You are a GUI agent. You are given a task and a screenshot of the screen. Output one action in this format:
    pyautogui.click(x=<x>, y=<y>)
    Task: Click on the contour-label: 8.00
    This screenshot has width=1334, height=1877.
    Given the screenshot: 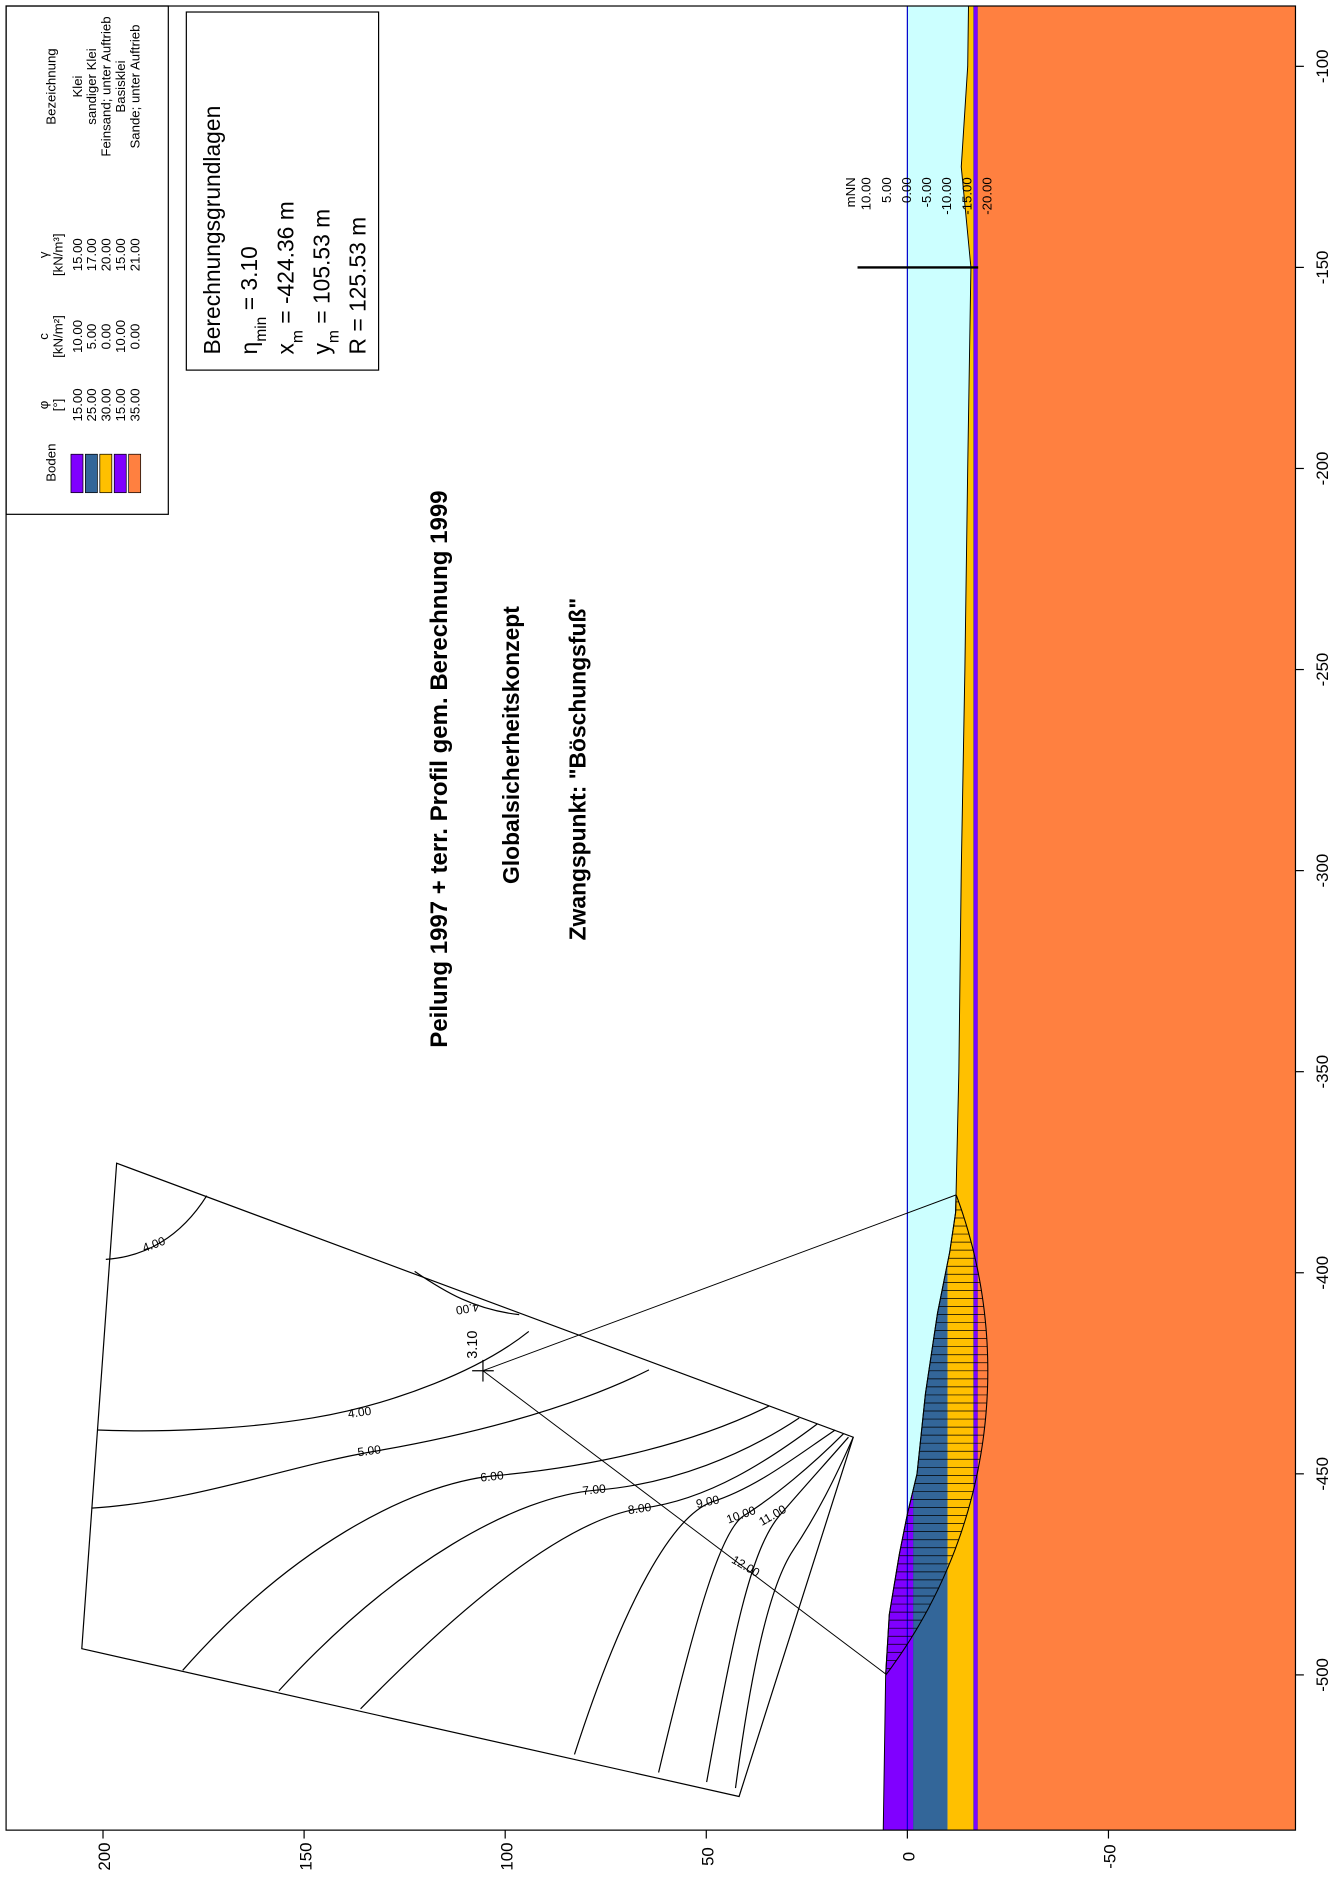 What is the action you would take?
    pyautogui.click(x=639, y=1508)
    